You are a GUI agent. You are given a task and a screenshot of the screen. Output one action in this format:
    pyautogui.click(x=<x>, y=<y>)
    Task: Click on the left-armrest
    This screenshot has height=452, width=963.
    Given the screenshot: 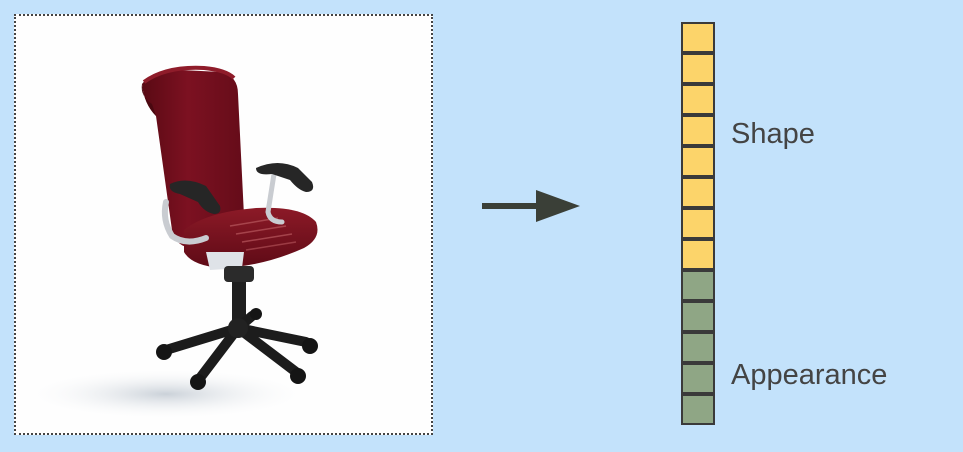 What is the action you would take?
    pyautogui.click(x=195, y=197)
    